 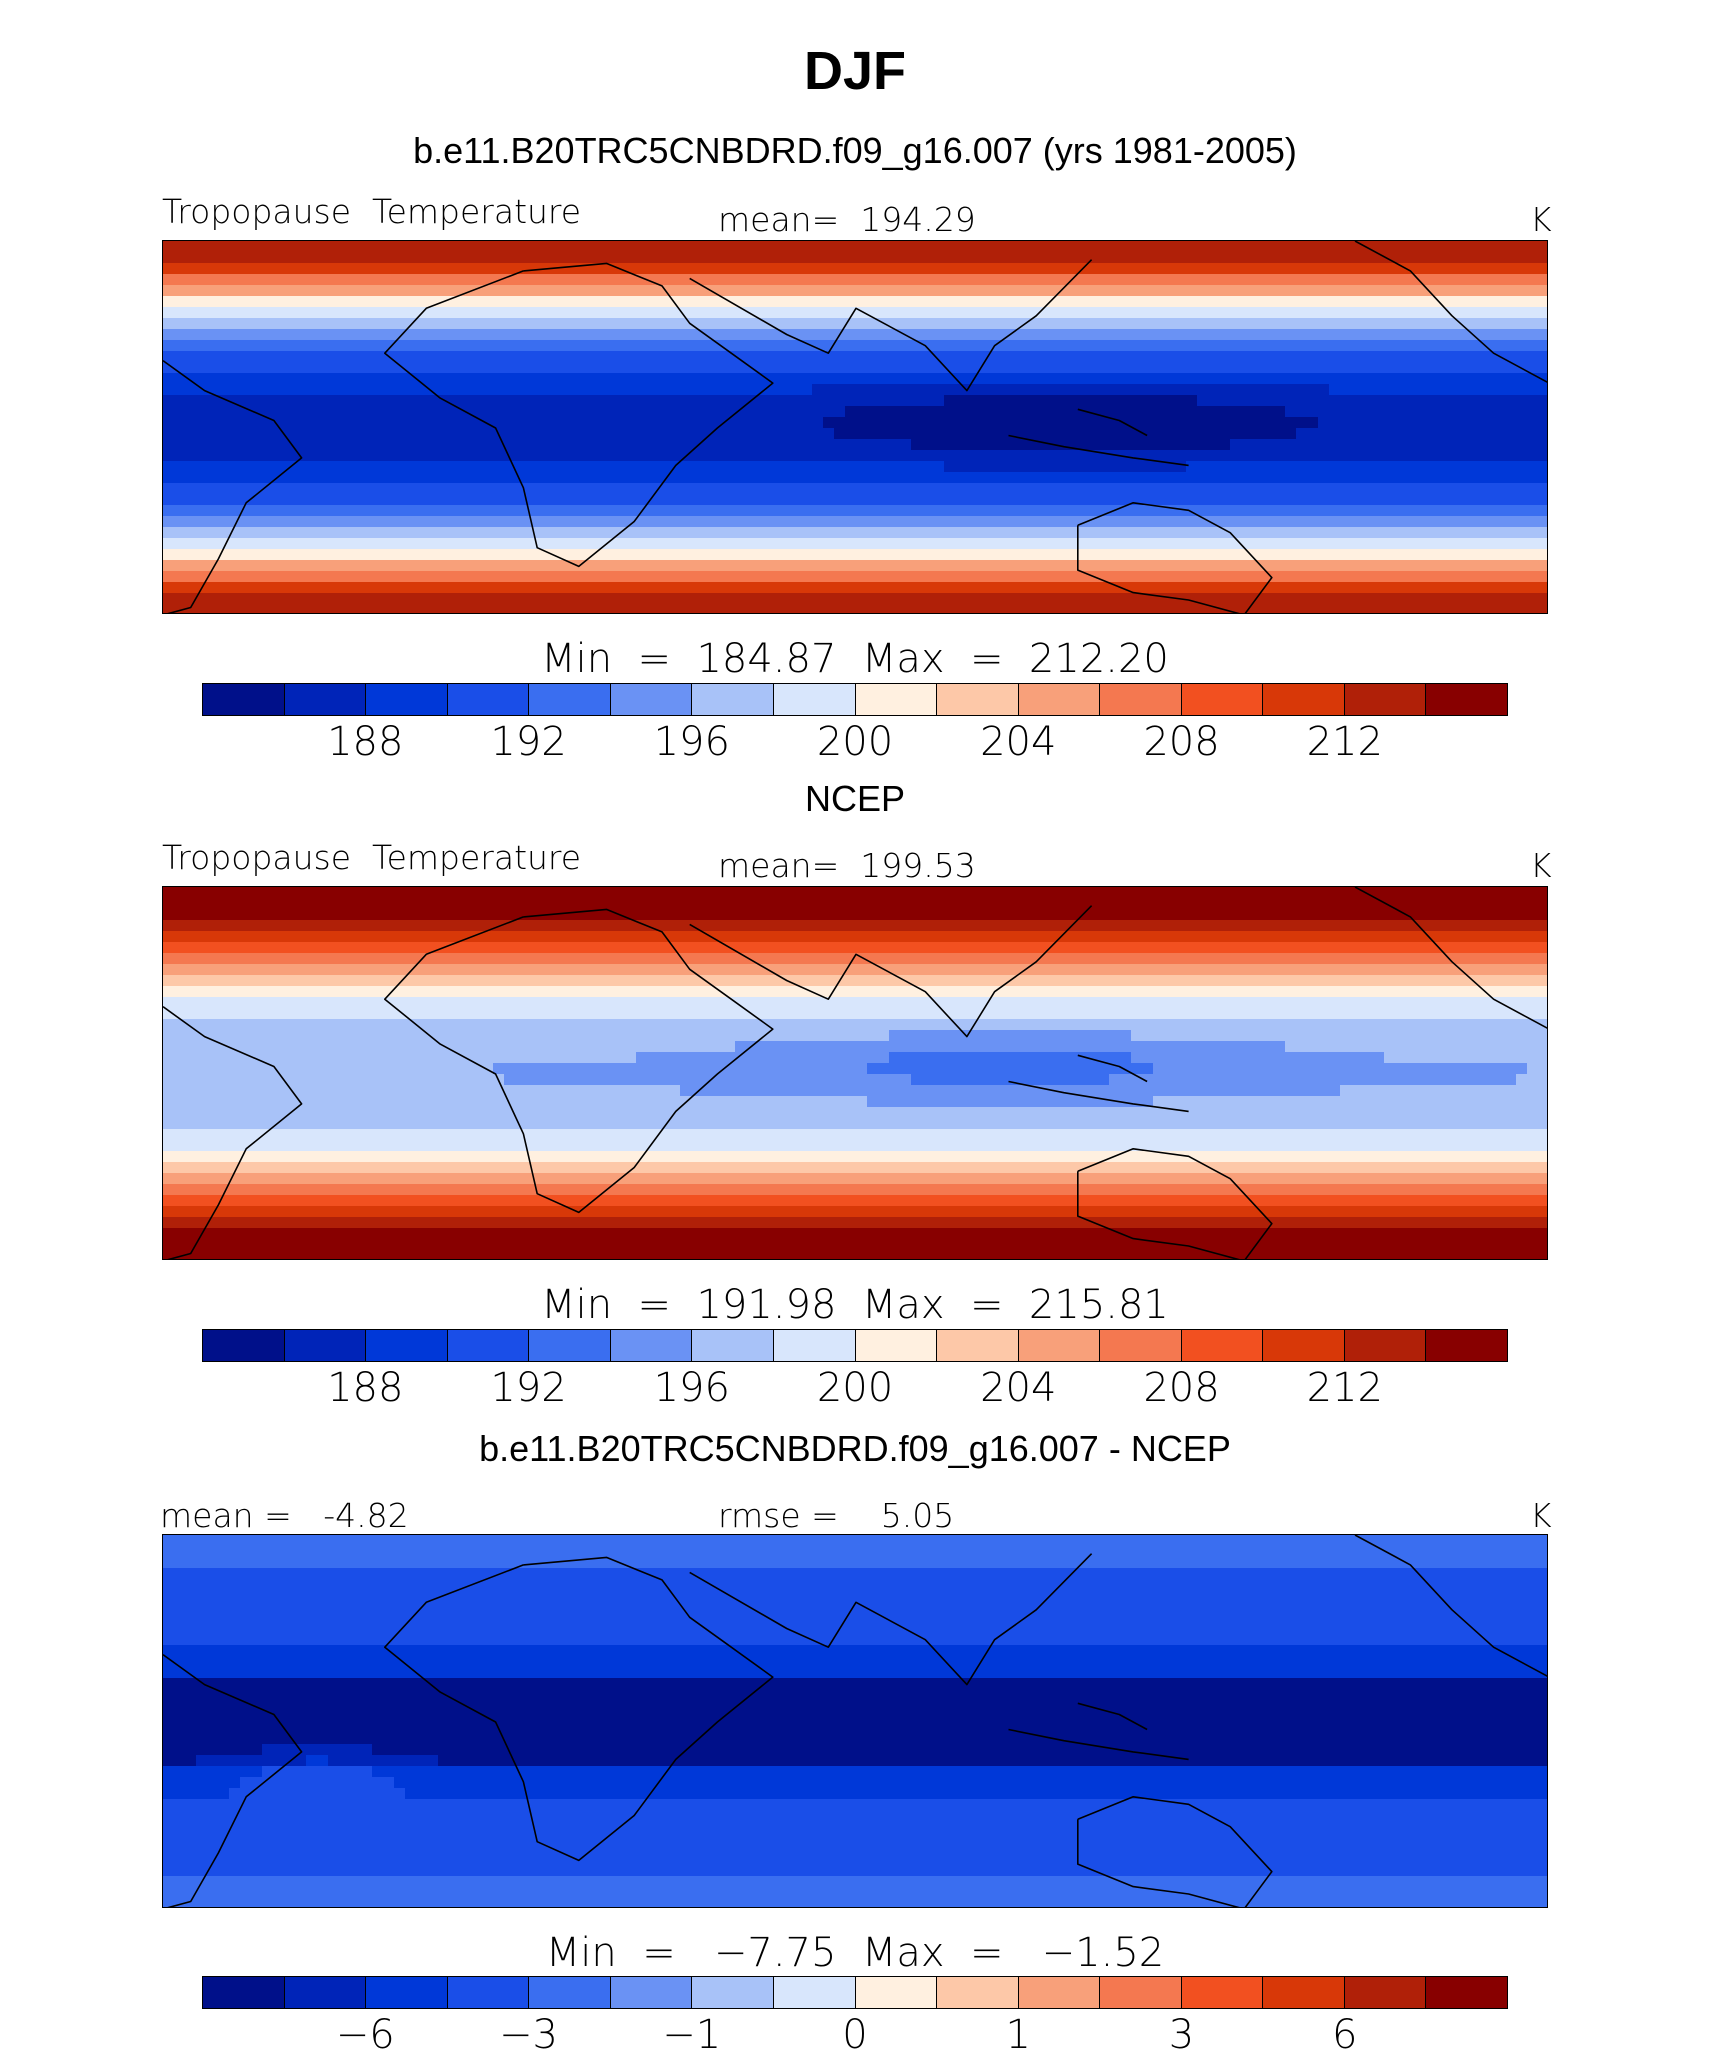 I want to click on panel-3-subtitle: b.e11.B20TRC5CNBDRD.f09_g16.007 - NCEP, so click(x=855, y=1448).